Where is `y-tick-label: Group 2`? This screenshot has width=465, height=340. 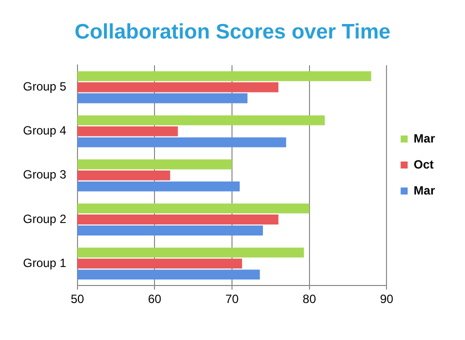 y-tick-label: Group 2 is located at coordinates (45, 219).